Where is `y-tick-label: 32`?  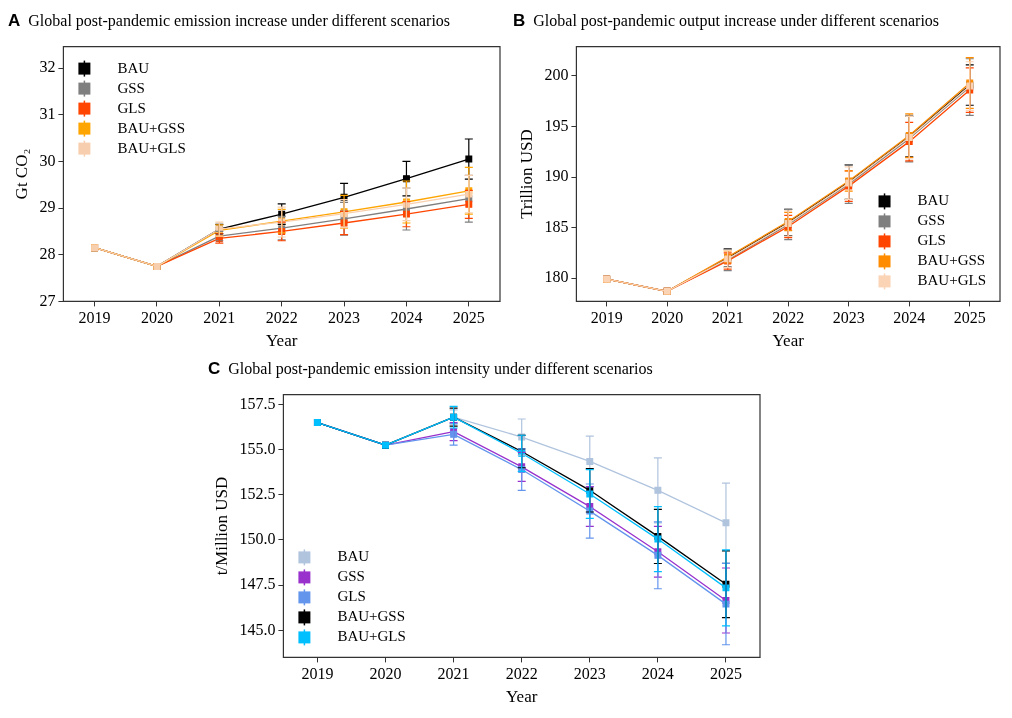
y-tick-label: 32 is located at coordinates (47, 67).